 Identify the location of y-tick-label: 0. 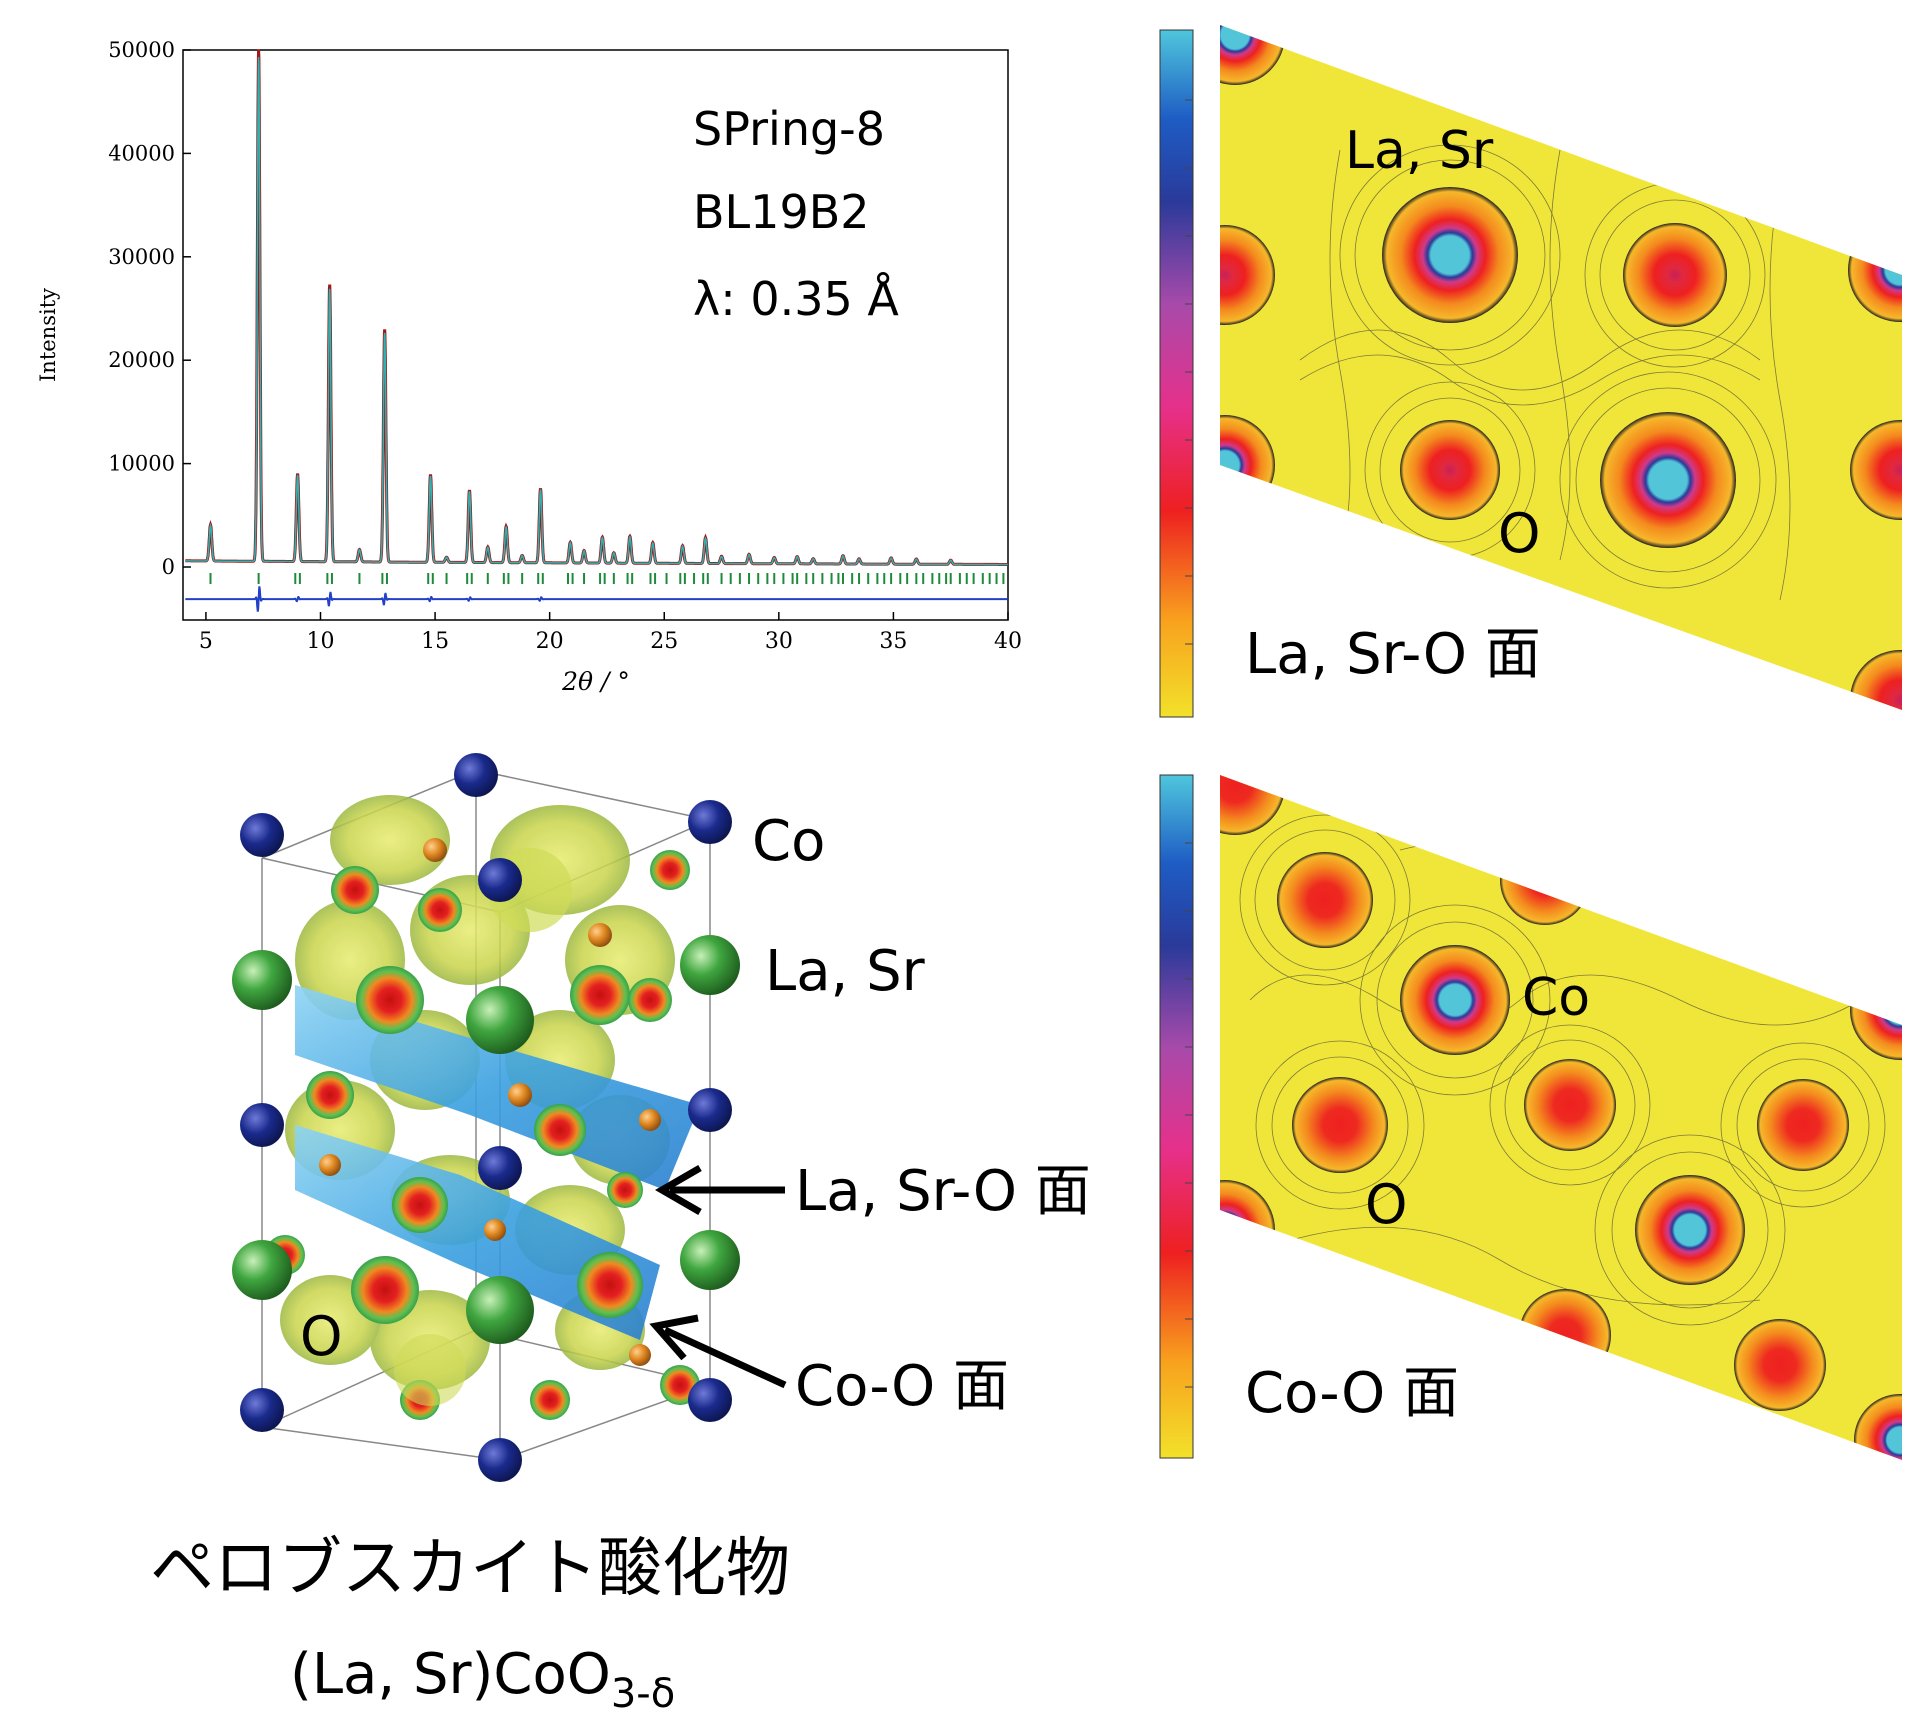
(168, 567).